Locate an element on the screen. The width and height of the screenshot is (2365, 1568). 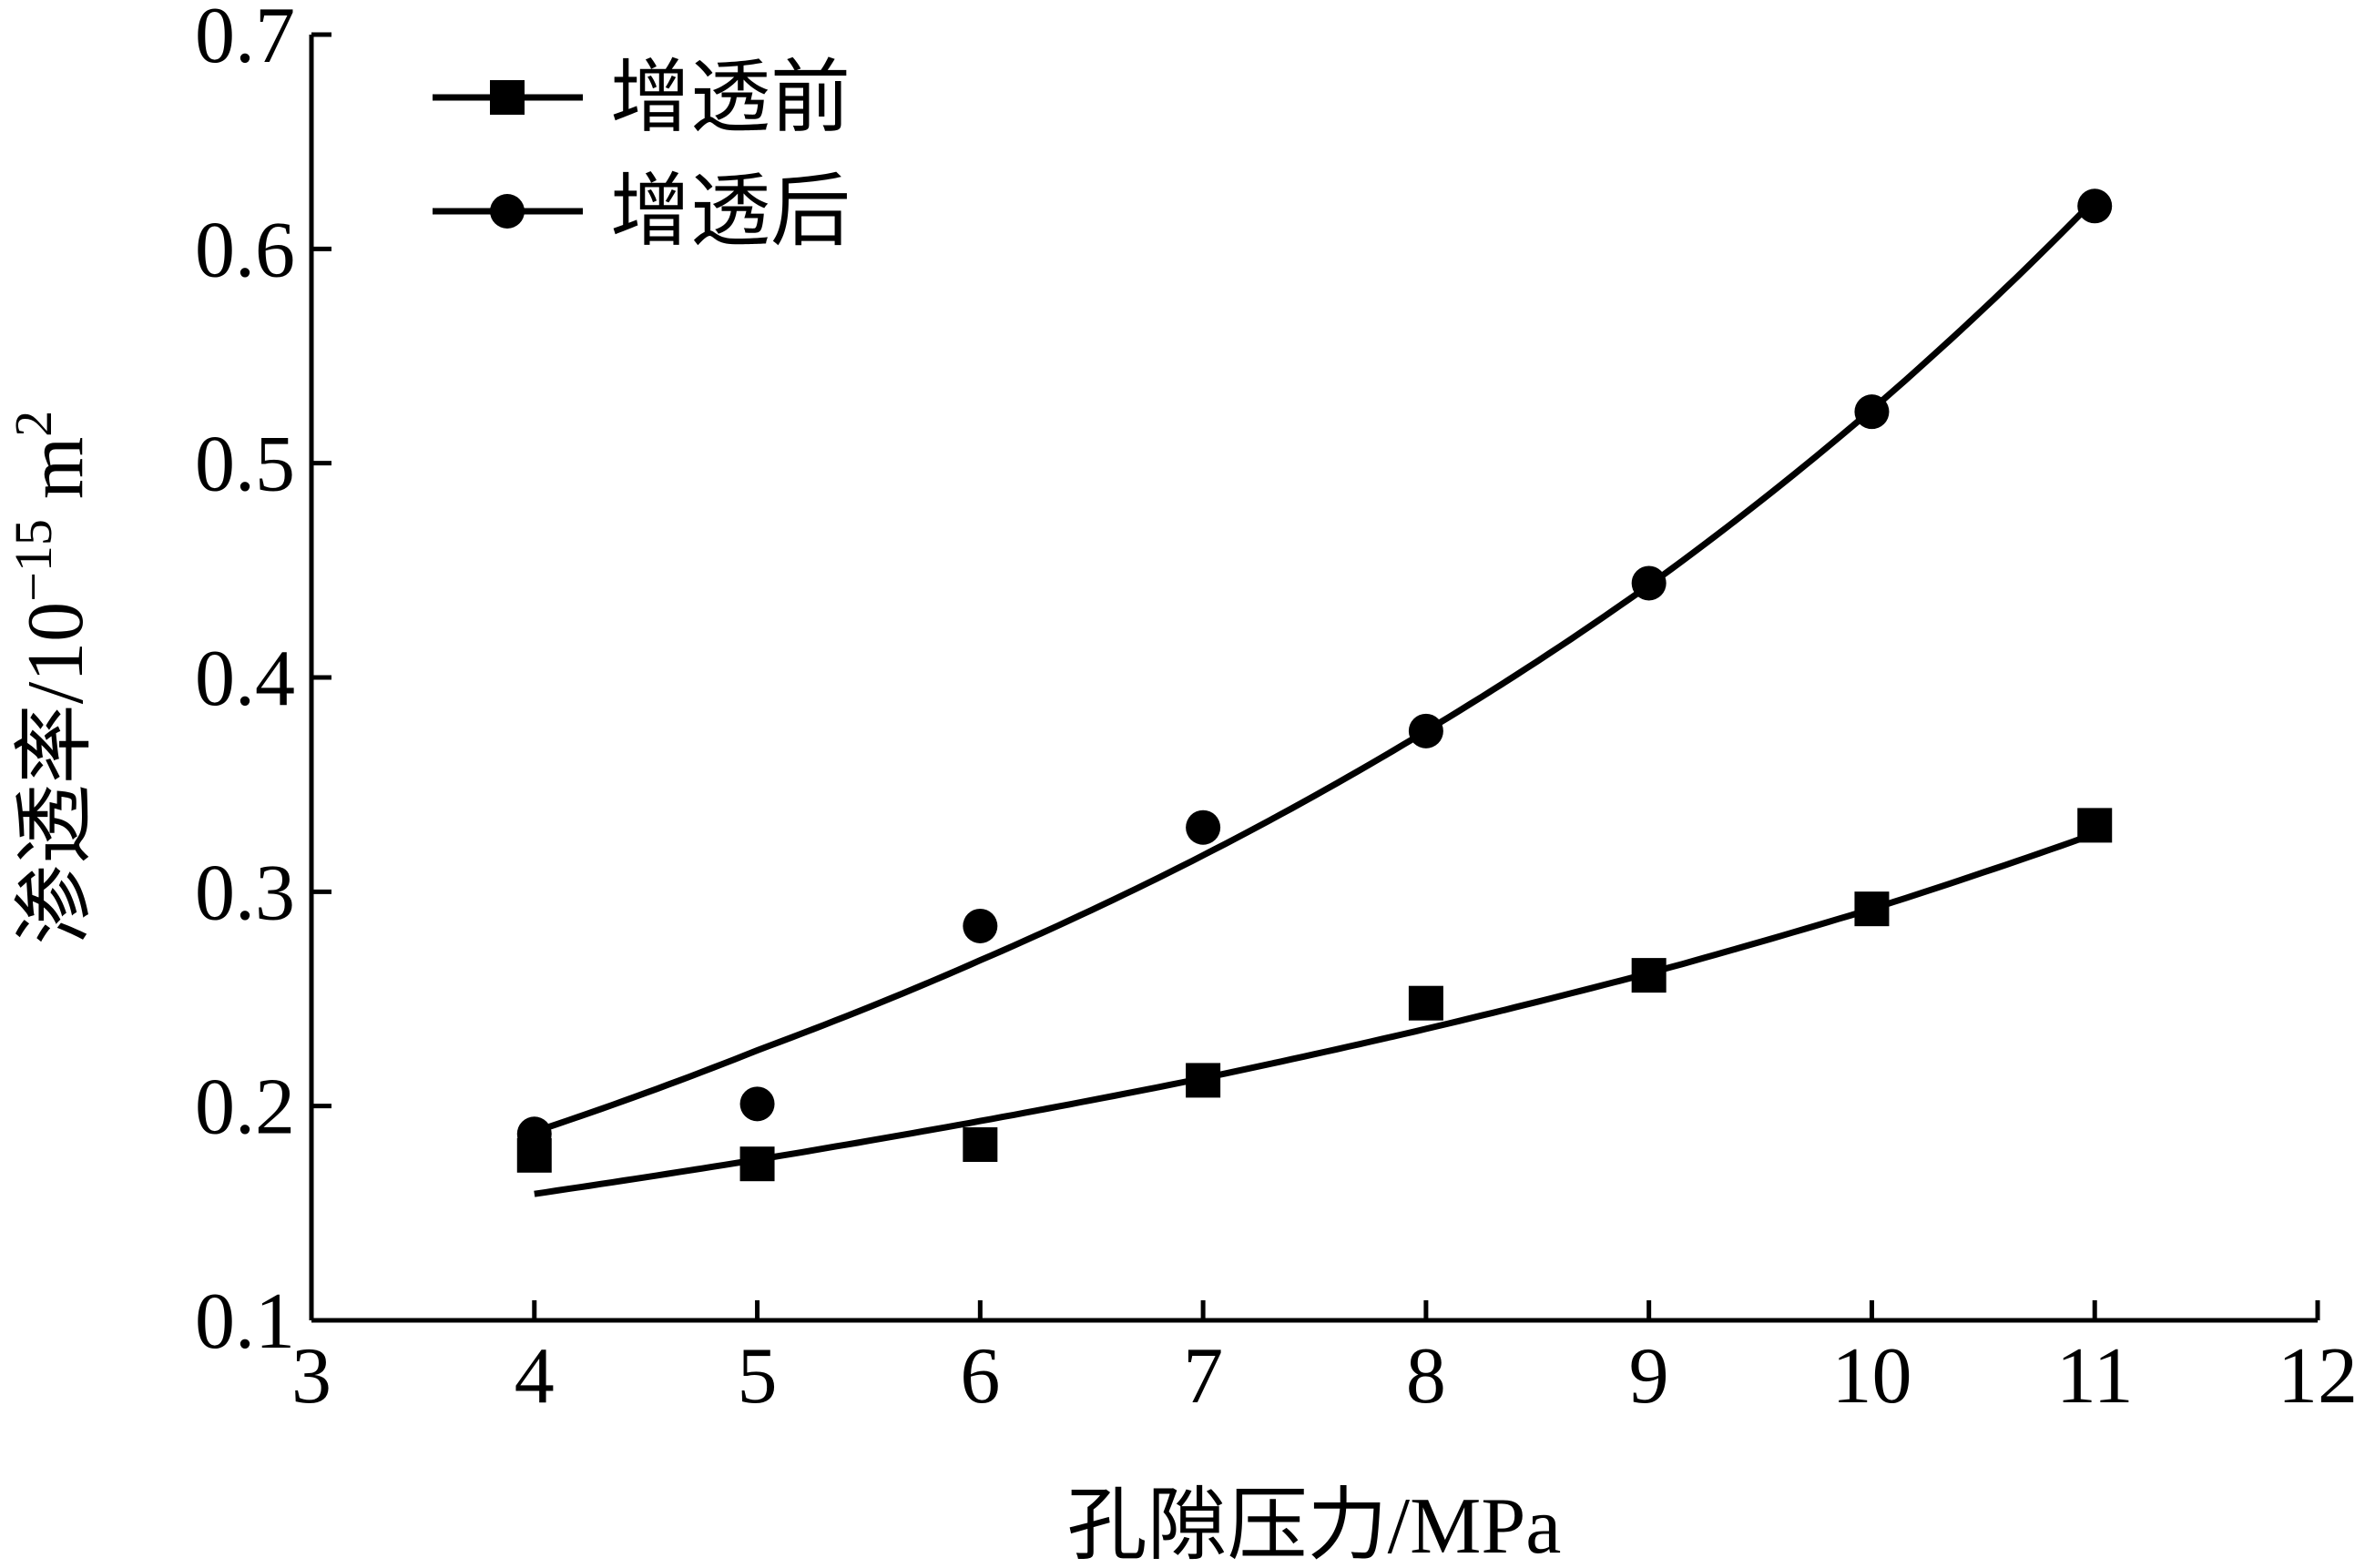
y-axis-title-exponent: −15 is located at coordinates (33, 560).